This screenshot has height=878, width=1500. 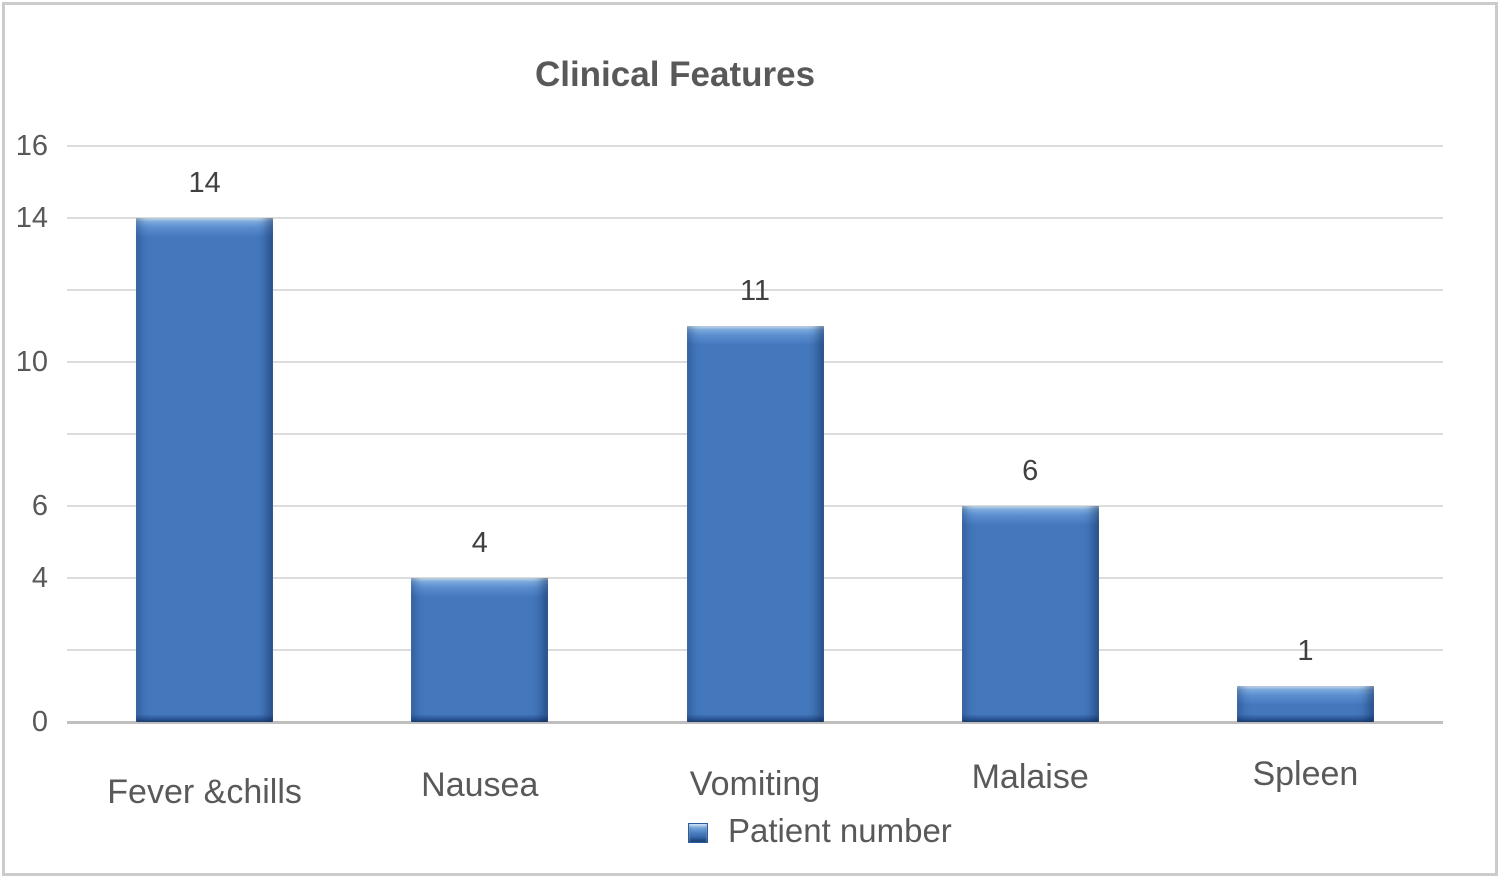 I want to click on bar-fever-chills, so click(x=205, y=470).